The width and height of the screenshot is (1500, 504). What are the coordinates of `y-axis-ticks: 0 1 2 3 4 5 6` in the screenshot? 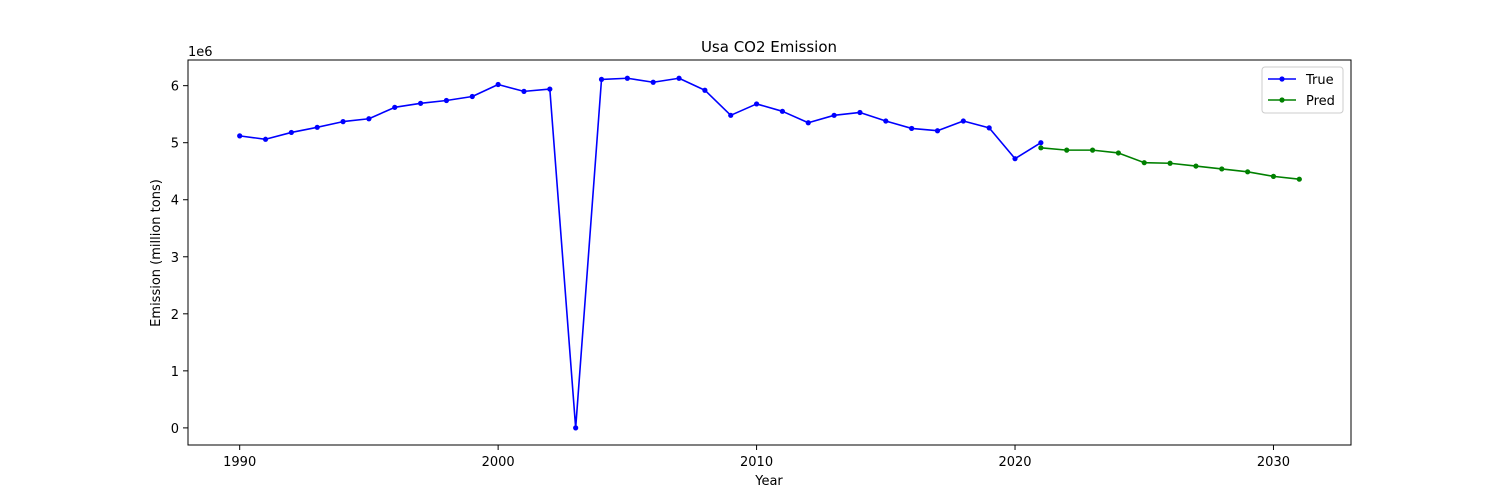 It's located at (179, 258).